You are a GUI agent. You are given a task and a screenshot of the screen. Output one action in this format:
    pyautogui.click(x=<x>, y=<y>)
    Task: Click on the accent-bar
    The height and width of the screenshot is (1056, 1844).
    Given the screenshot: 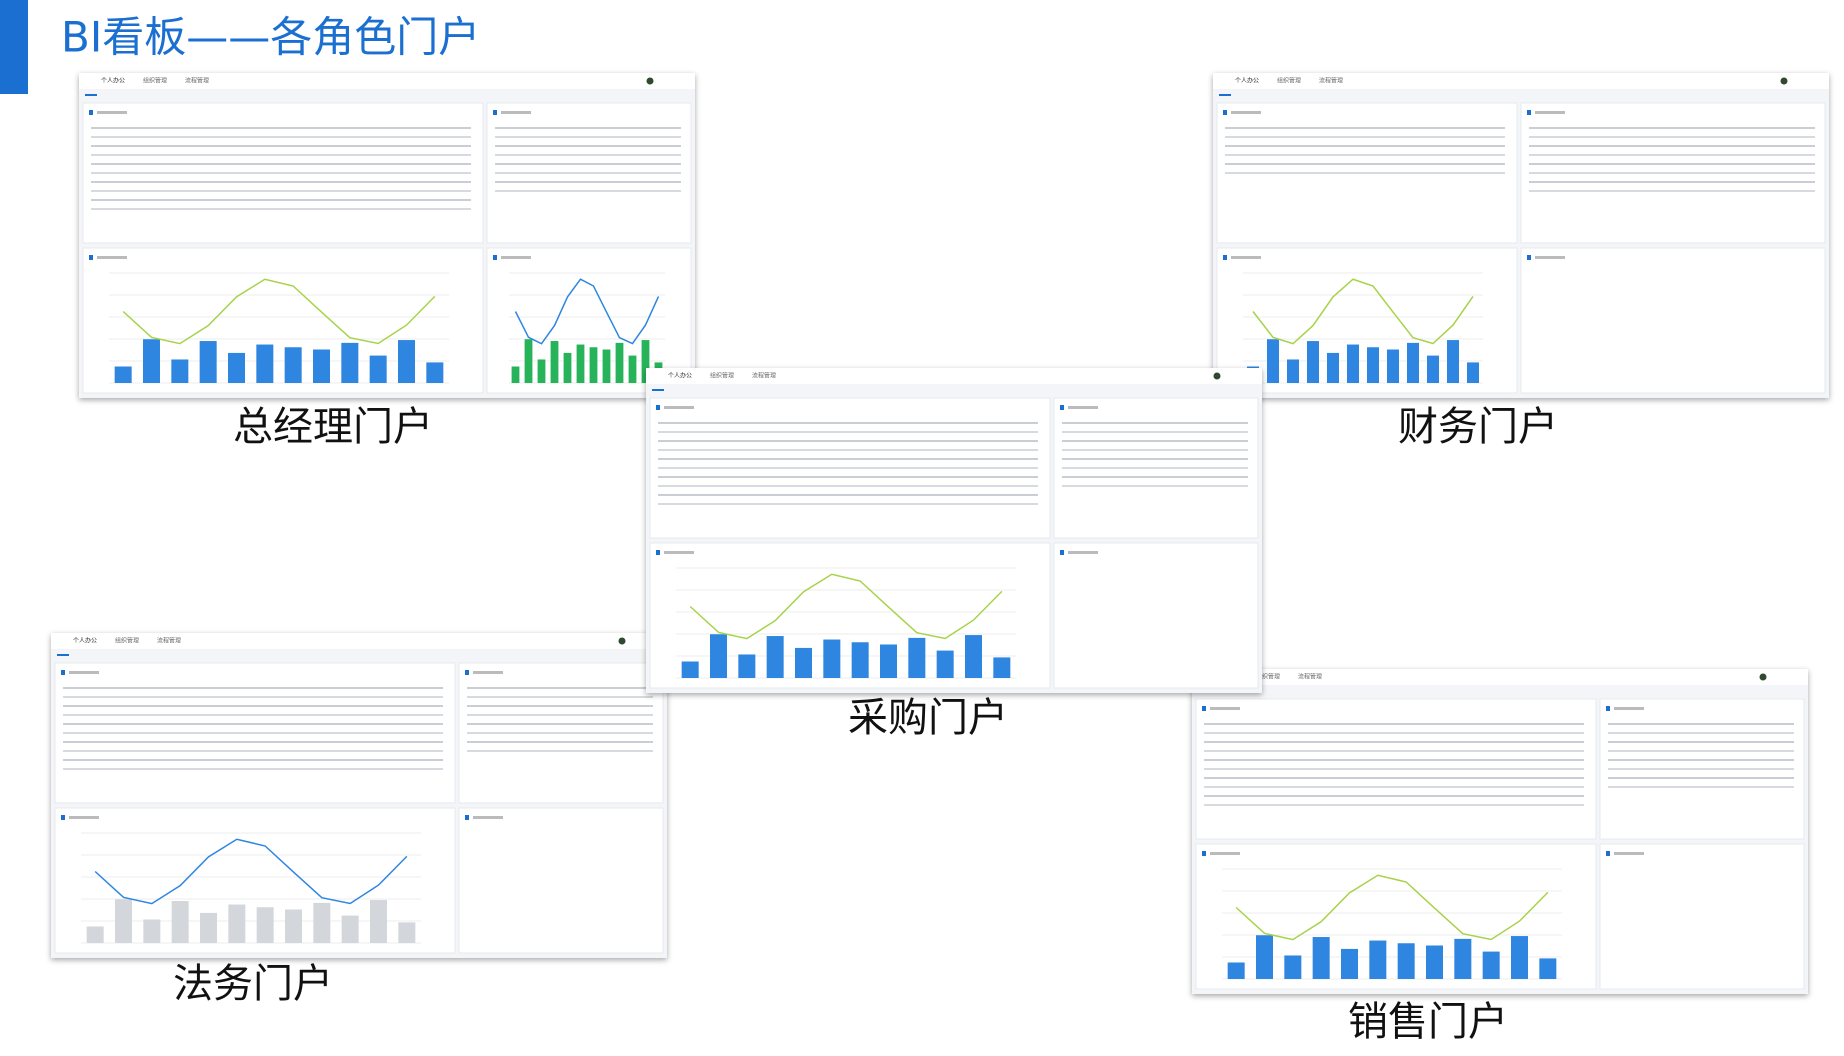 What is the action you would take?
    pyautogui.click(x=14, y=47)
    